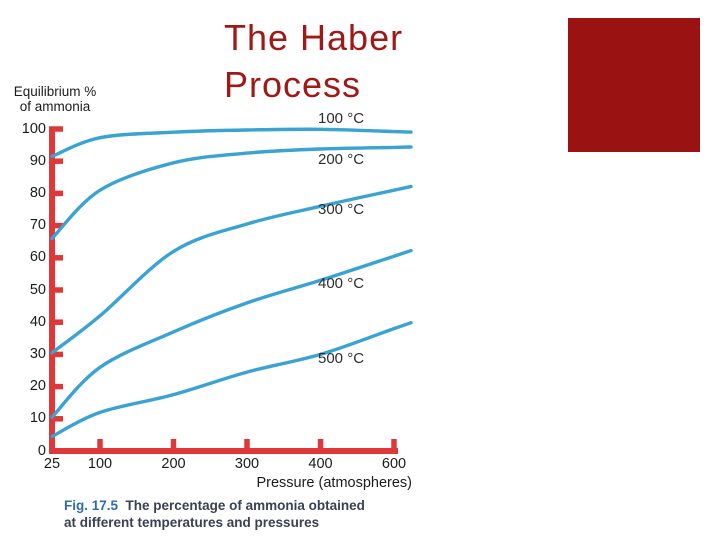 Image resolution: width=720 pixels, height=540 pixels. Describe the element at coordinates (37, 418) in the screenshot. I see `y-tick-label-10: 10` at that location.